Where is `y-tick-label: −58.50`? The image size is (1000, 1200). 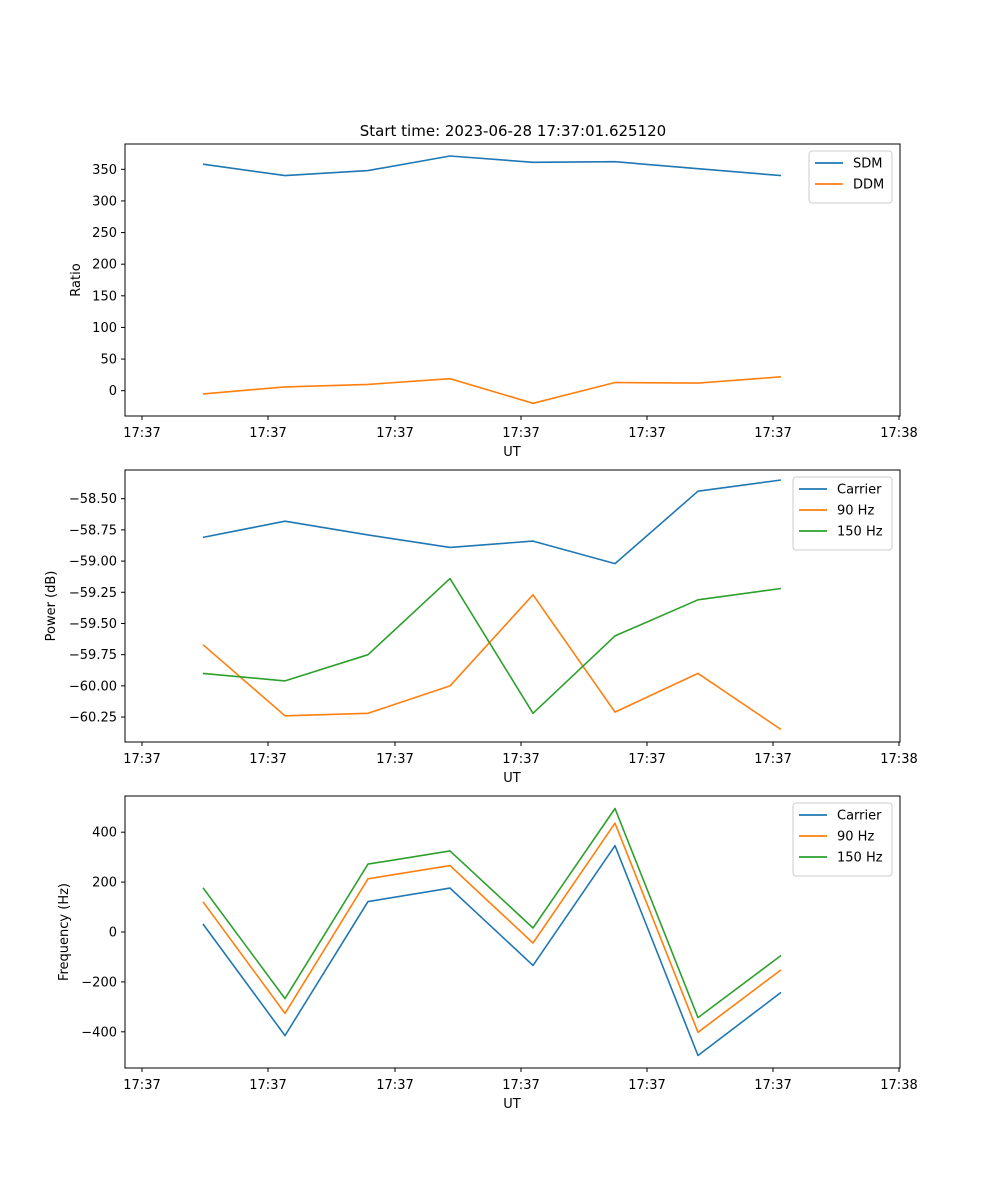 y-tick-label: −58.50 is located at coordinates (93, 499).